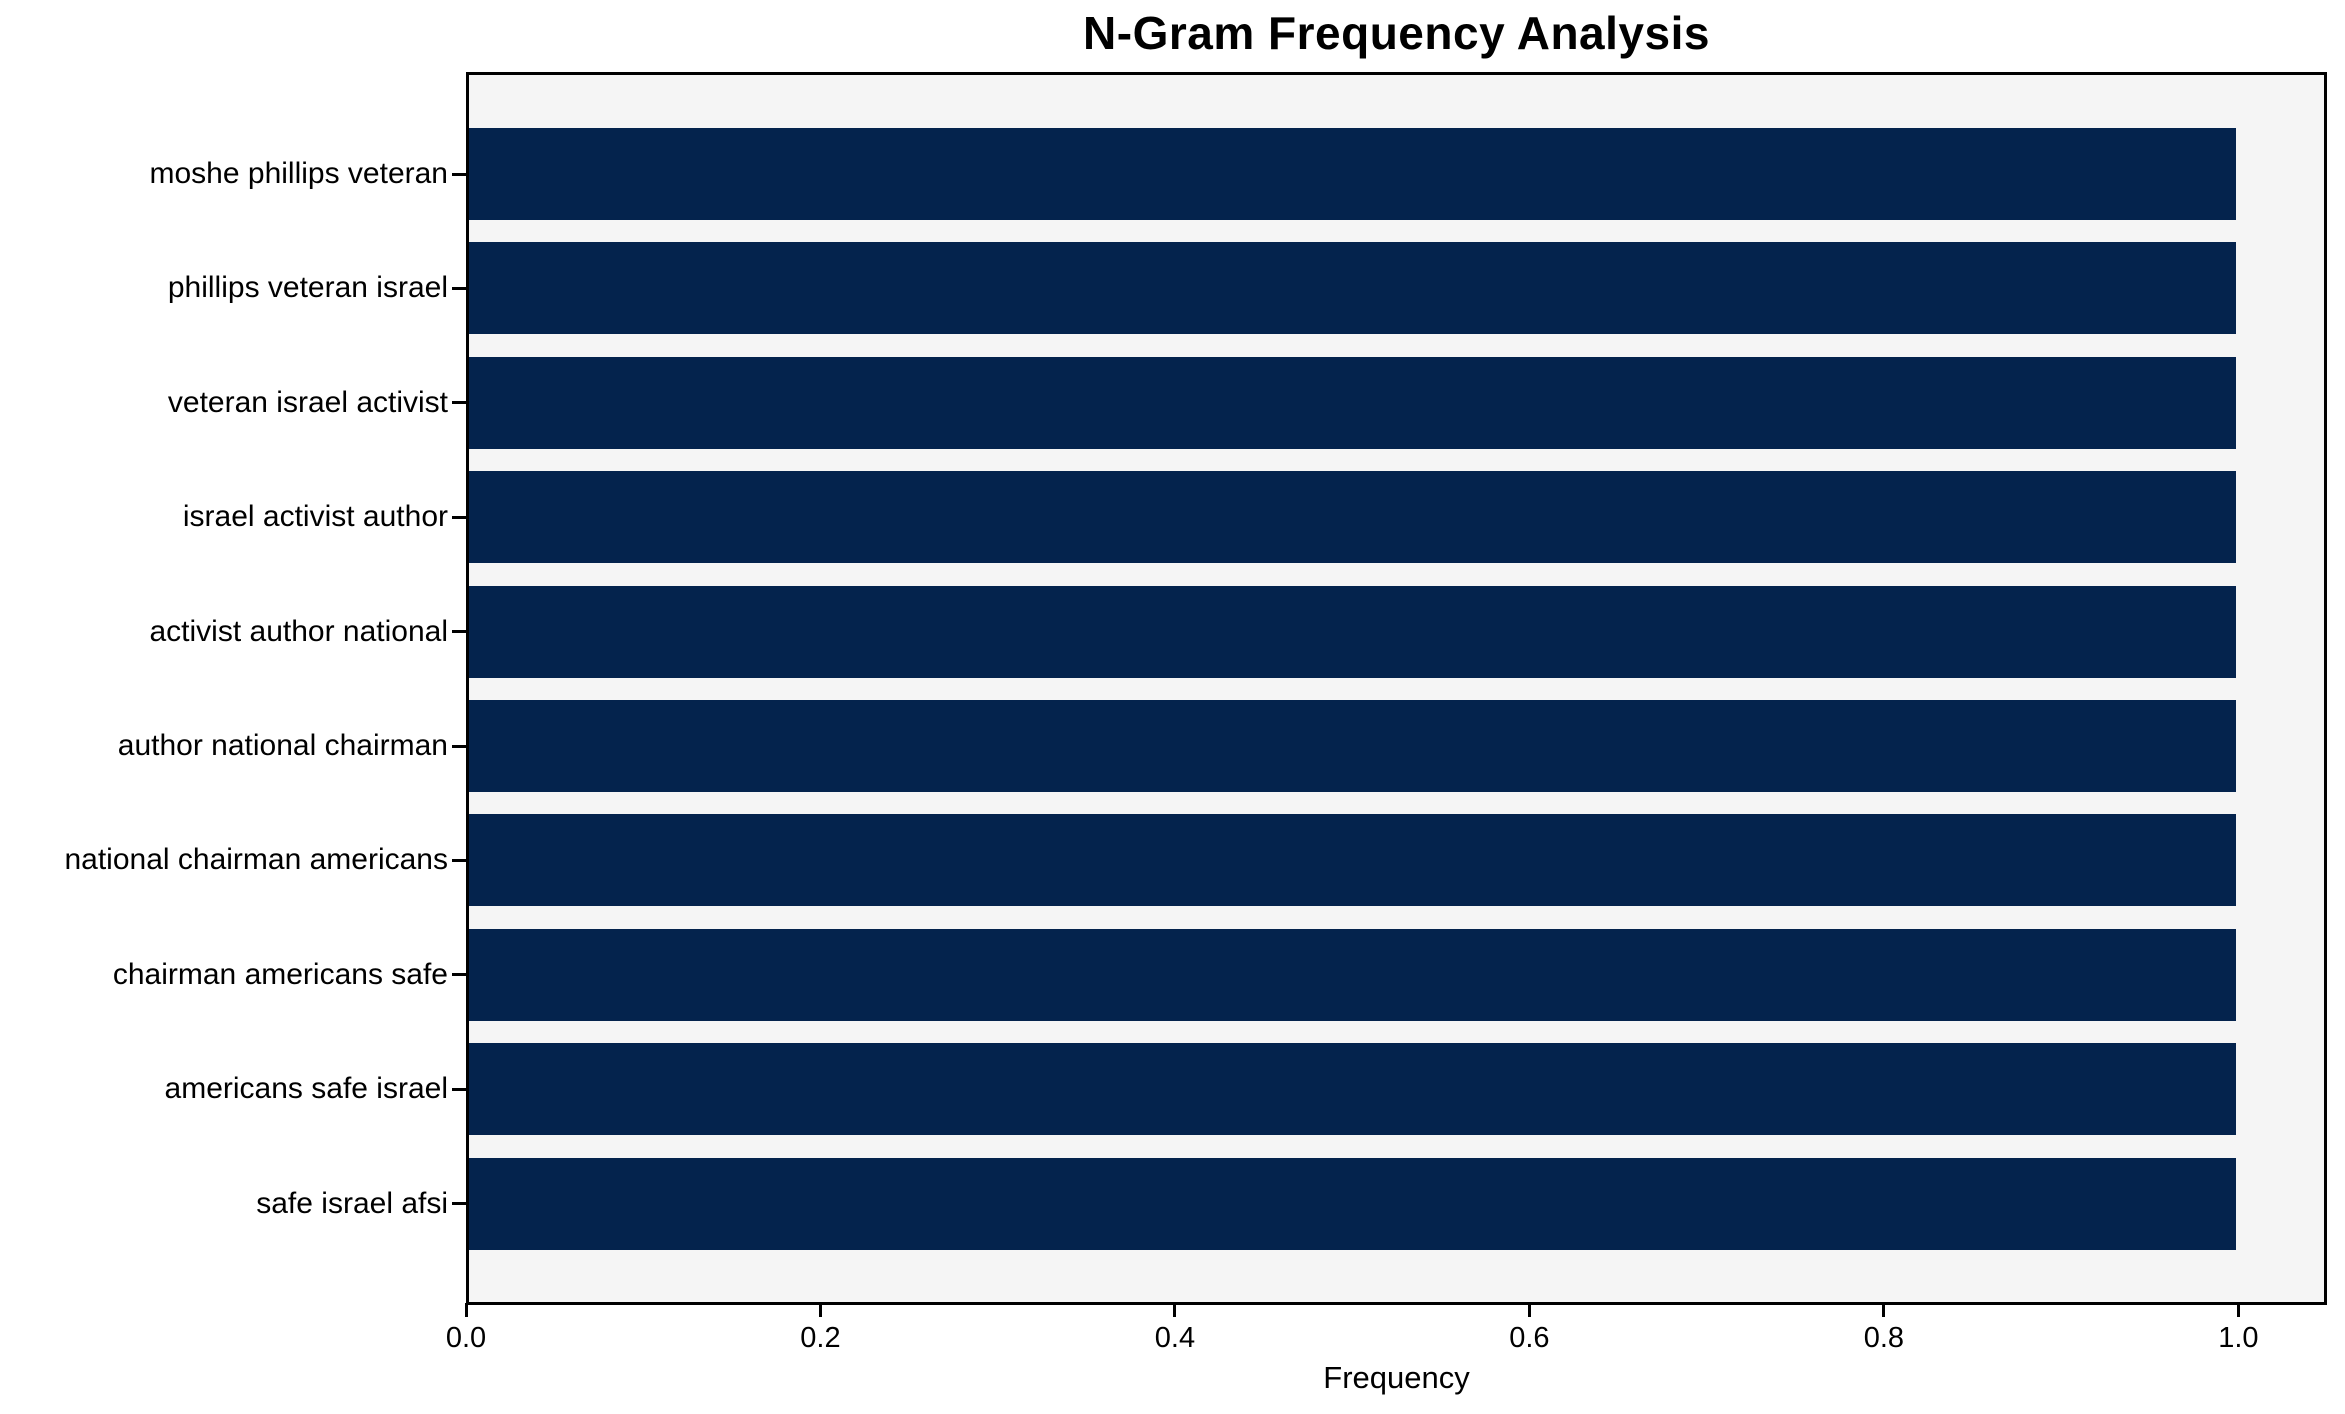  Describe the element at coordinates (307, 402) in the screenshot. I see `y-tick-label: veteran israel activist` at that location.